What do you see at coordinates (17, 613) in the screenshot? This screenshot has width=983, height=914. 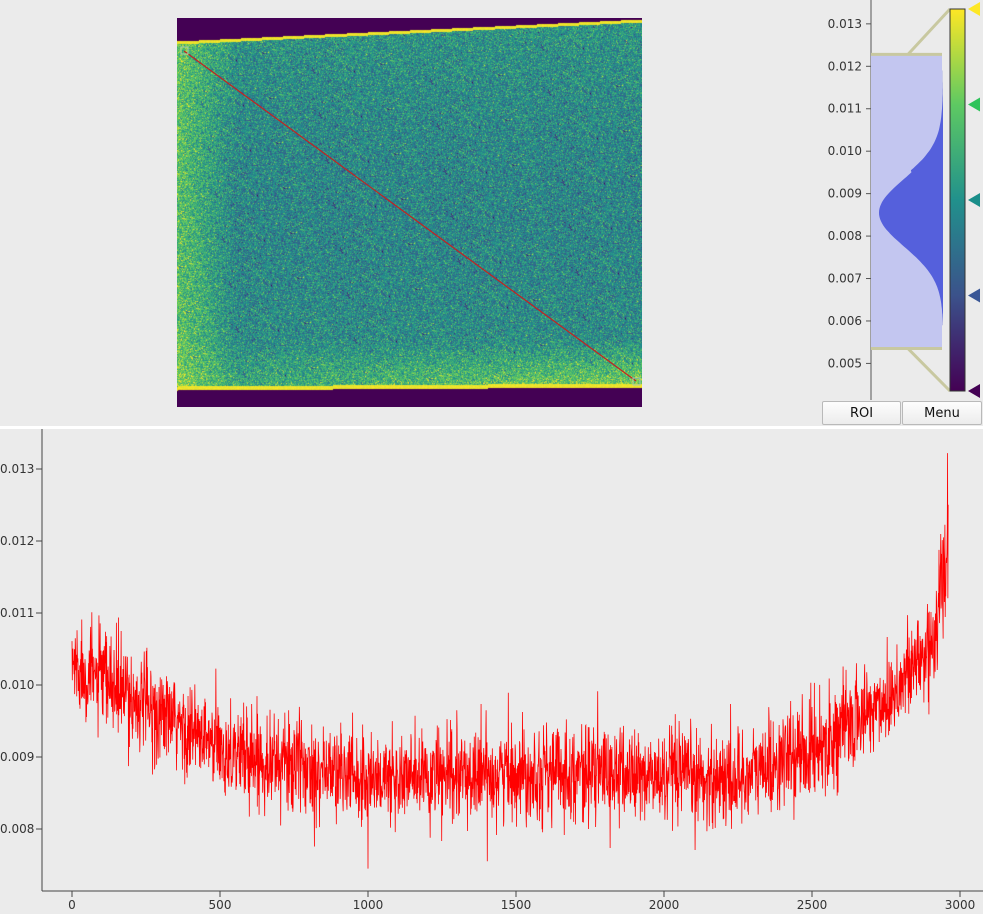 I see `y-tick-label: 0.011` at bounding box center [17, 613].